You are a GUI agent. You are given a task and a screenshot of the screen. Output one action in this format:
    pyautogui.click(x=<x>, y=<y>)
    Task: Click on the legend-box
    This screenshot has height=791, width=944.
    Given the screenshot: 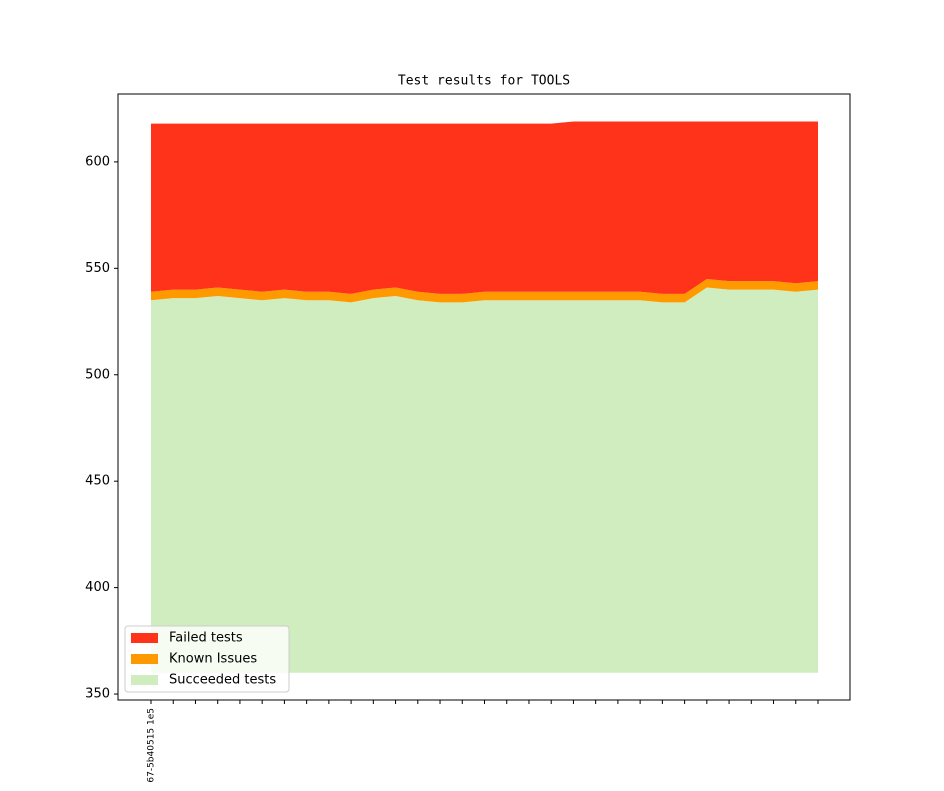 What is the action you would take?
    pyautogui.click(x=207, y=659)
    